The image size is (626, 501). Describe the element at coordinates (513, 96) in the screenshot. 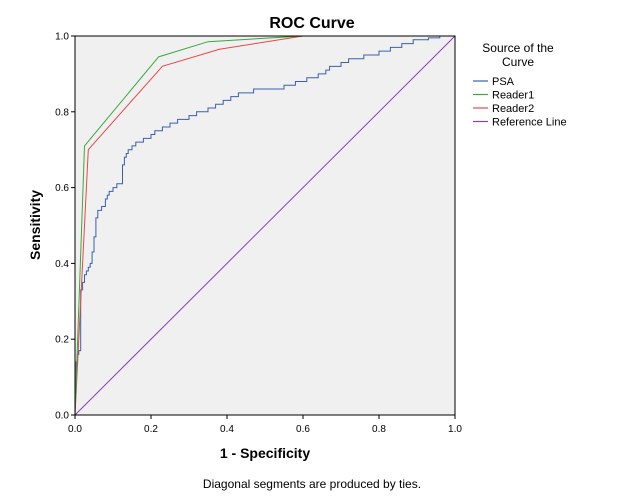

I see `legend-label: Reader1` at that location.